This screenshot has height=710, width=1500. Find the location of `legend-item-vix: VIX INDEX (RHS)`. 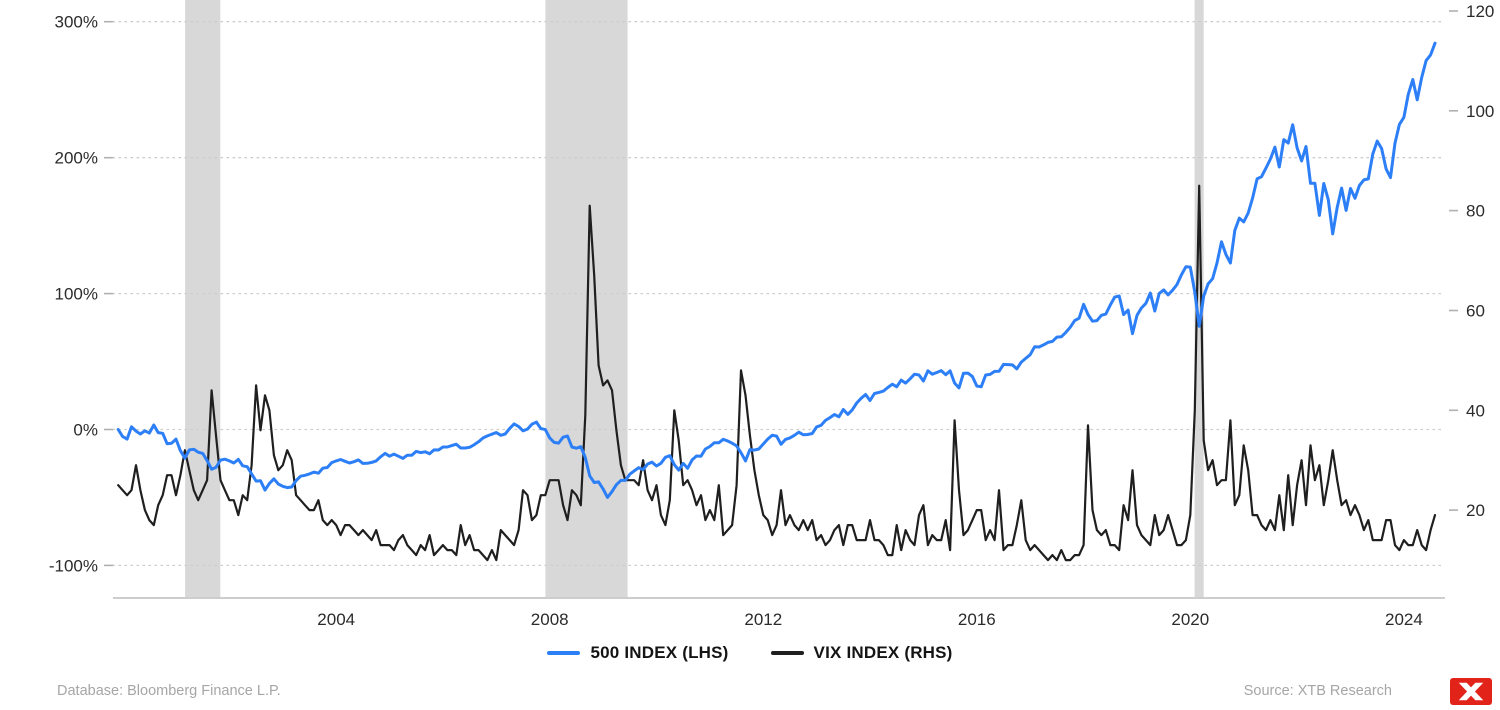

legend-item-vix: VIX INDEX (RHS) is located at coordinates (861, 653).